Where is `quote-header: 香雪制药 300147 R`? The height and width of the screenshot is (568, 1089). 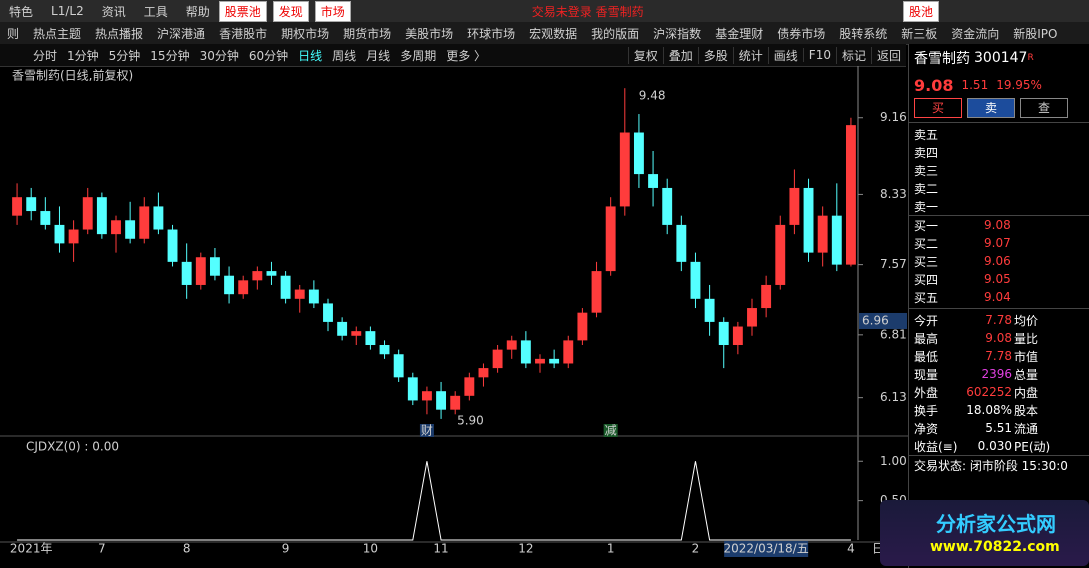
quote-header: 香雪制药 300147 R is located at coordinates (999, 58).